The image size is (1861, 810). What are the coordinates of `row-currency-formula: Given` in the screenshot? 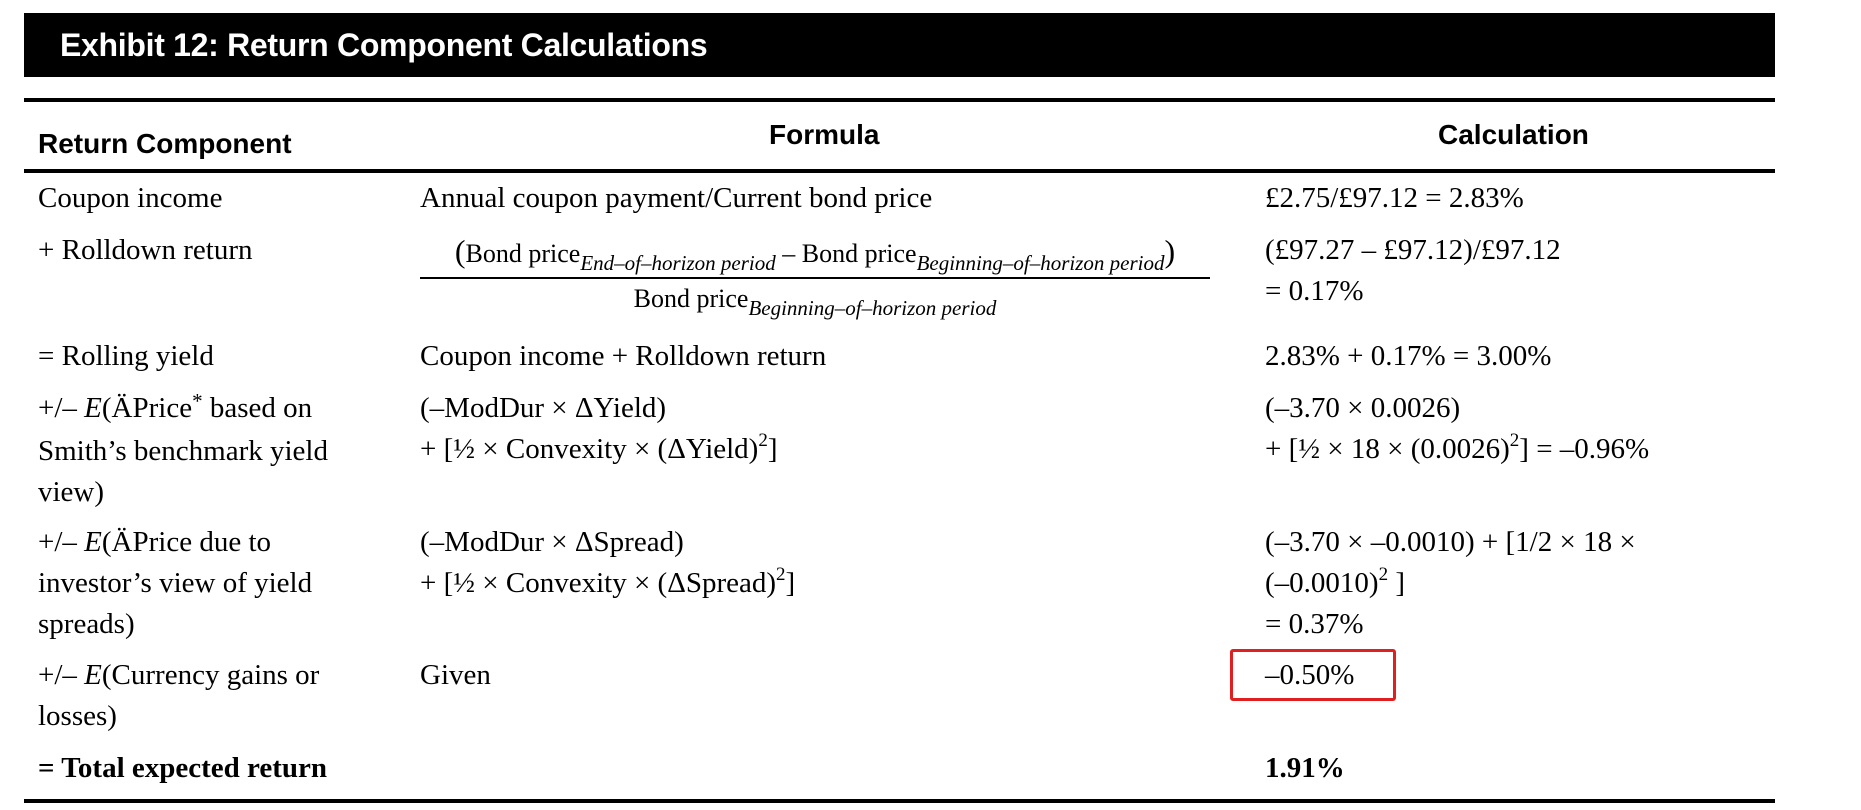 It's located at (455, 675).